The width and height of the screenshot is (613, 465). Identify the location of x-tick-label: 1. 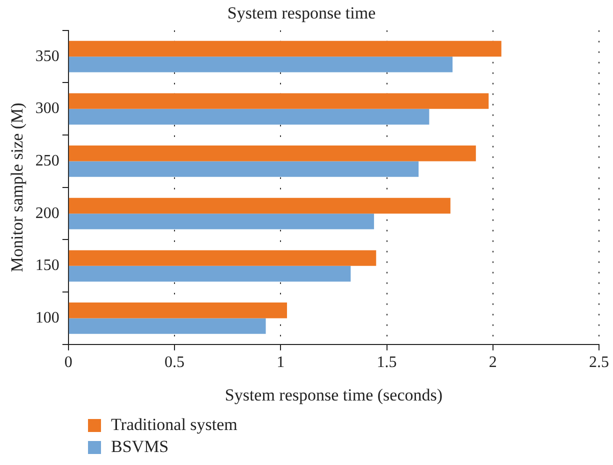
(280, 363).